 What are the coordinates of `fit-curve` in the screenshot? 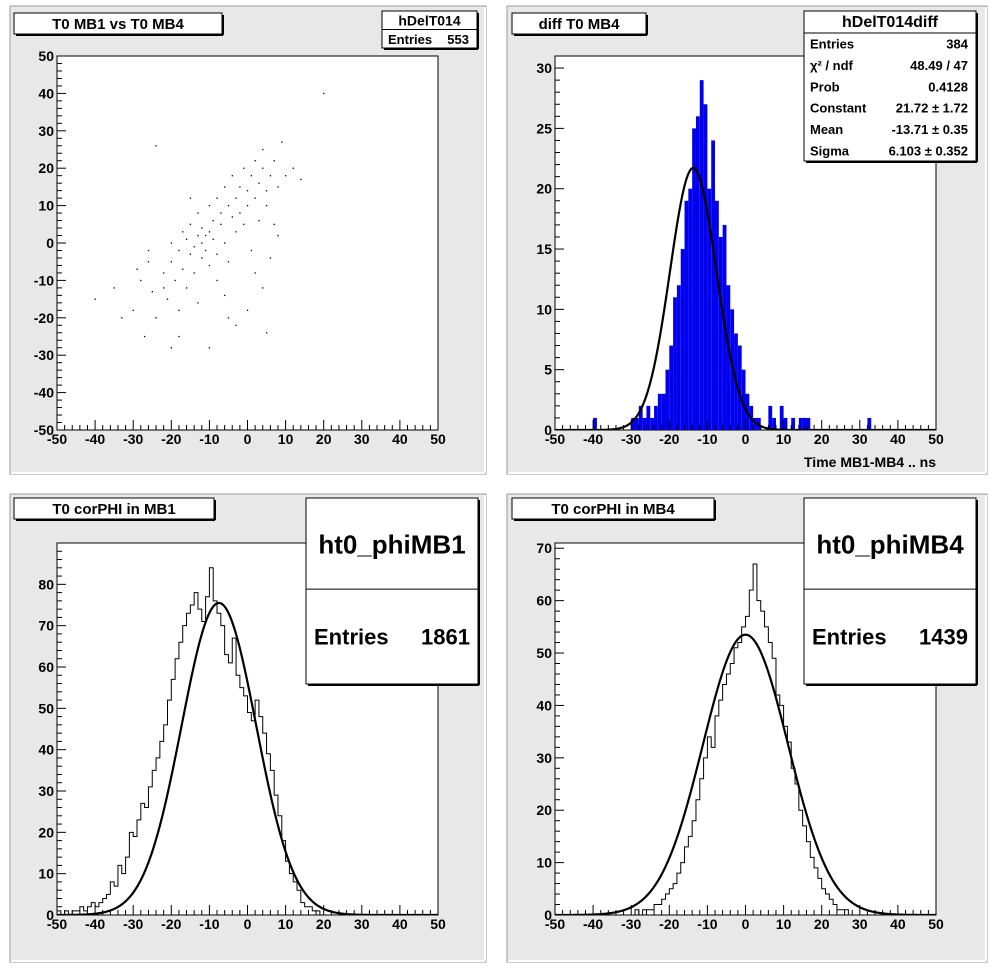 It's located at (745, 298).